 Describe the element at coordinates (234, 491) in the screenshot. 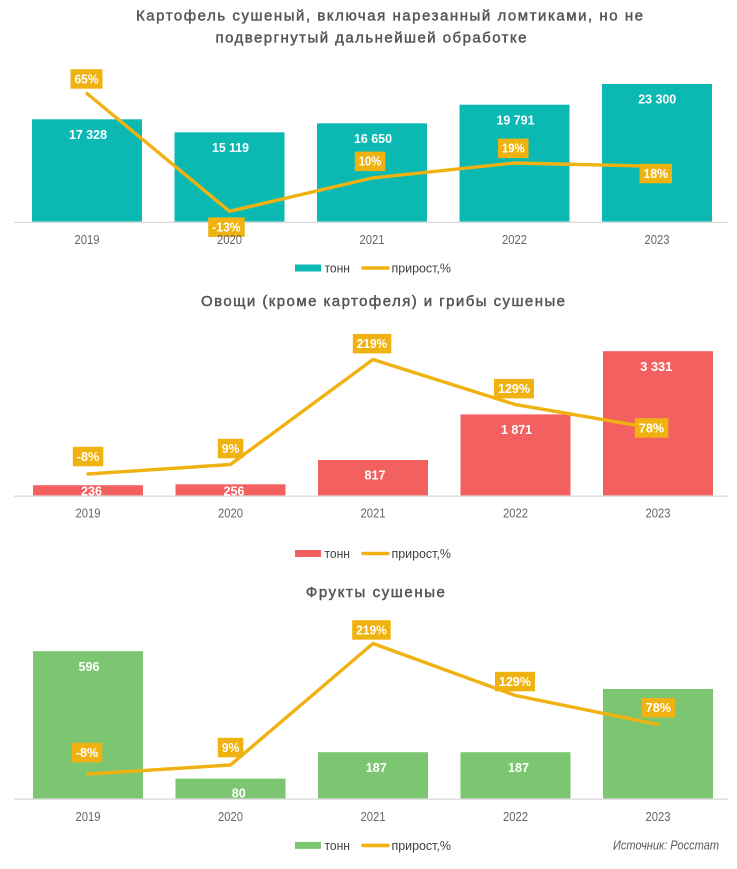

I see `svg-text: 256` at that location.